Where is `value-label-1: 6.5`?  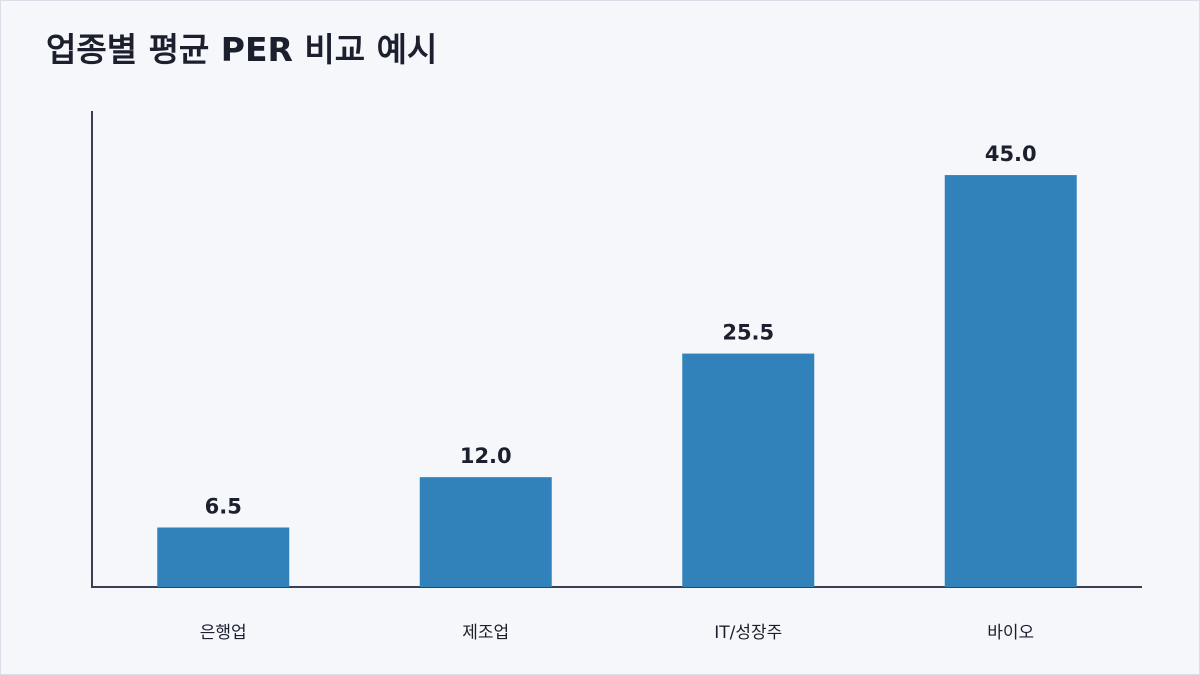
value-label-1: 6.5 is located at coordinates (223, 507).